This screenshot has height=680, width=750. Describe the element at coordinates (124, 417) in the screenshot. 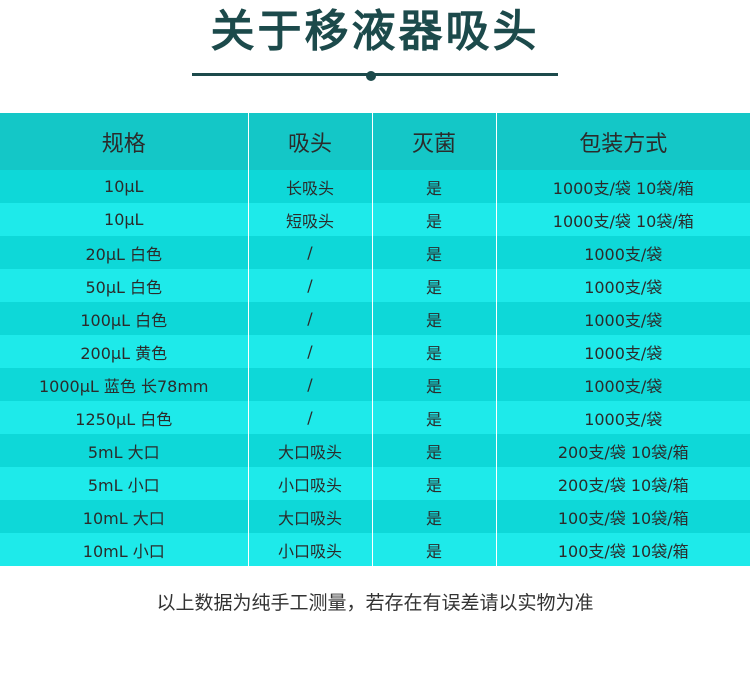

I see `cell-spec: 1250μL 白色` at that location.